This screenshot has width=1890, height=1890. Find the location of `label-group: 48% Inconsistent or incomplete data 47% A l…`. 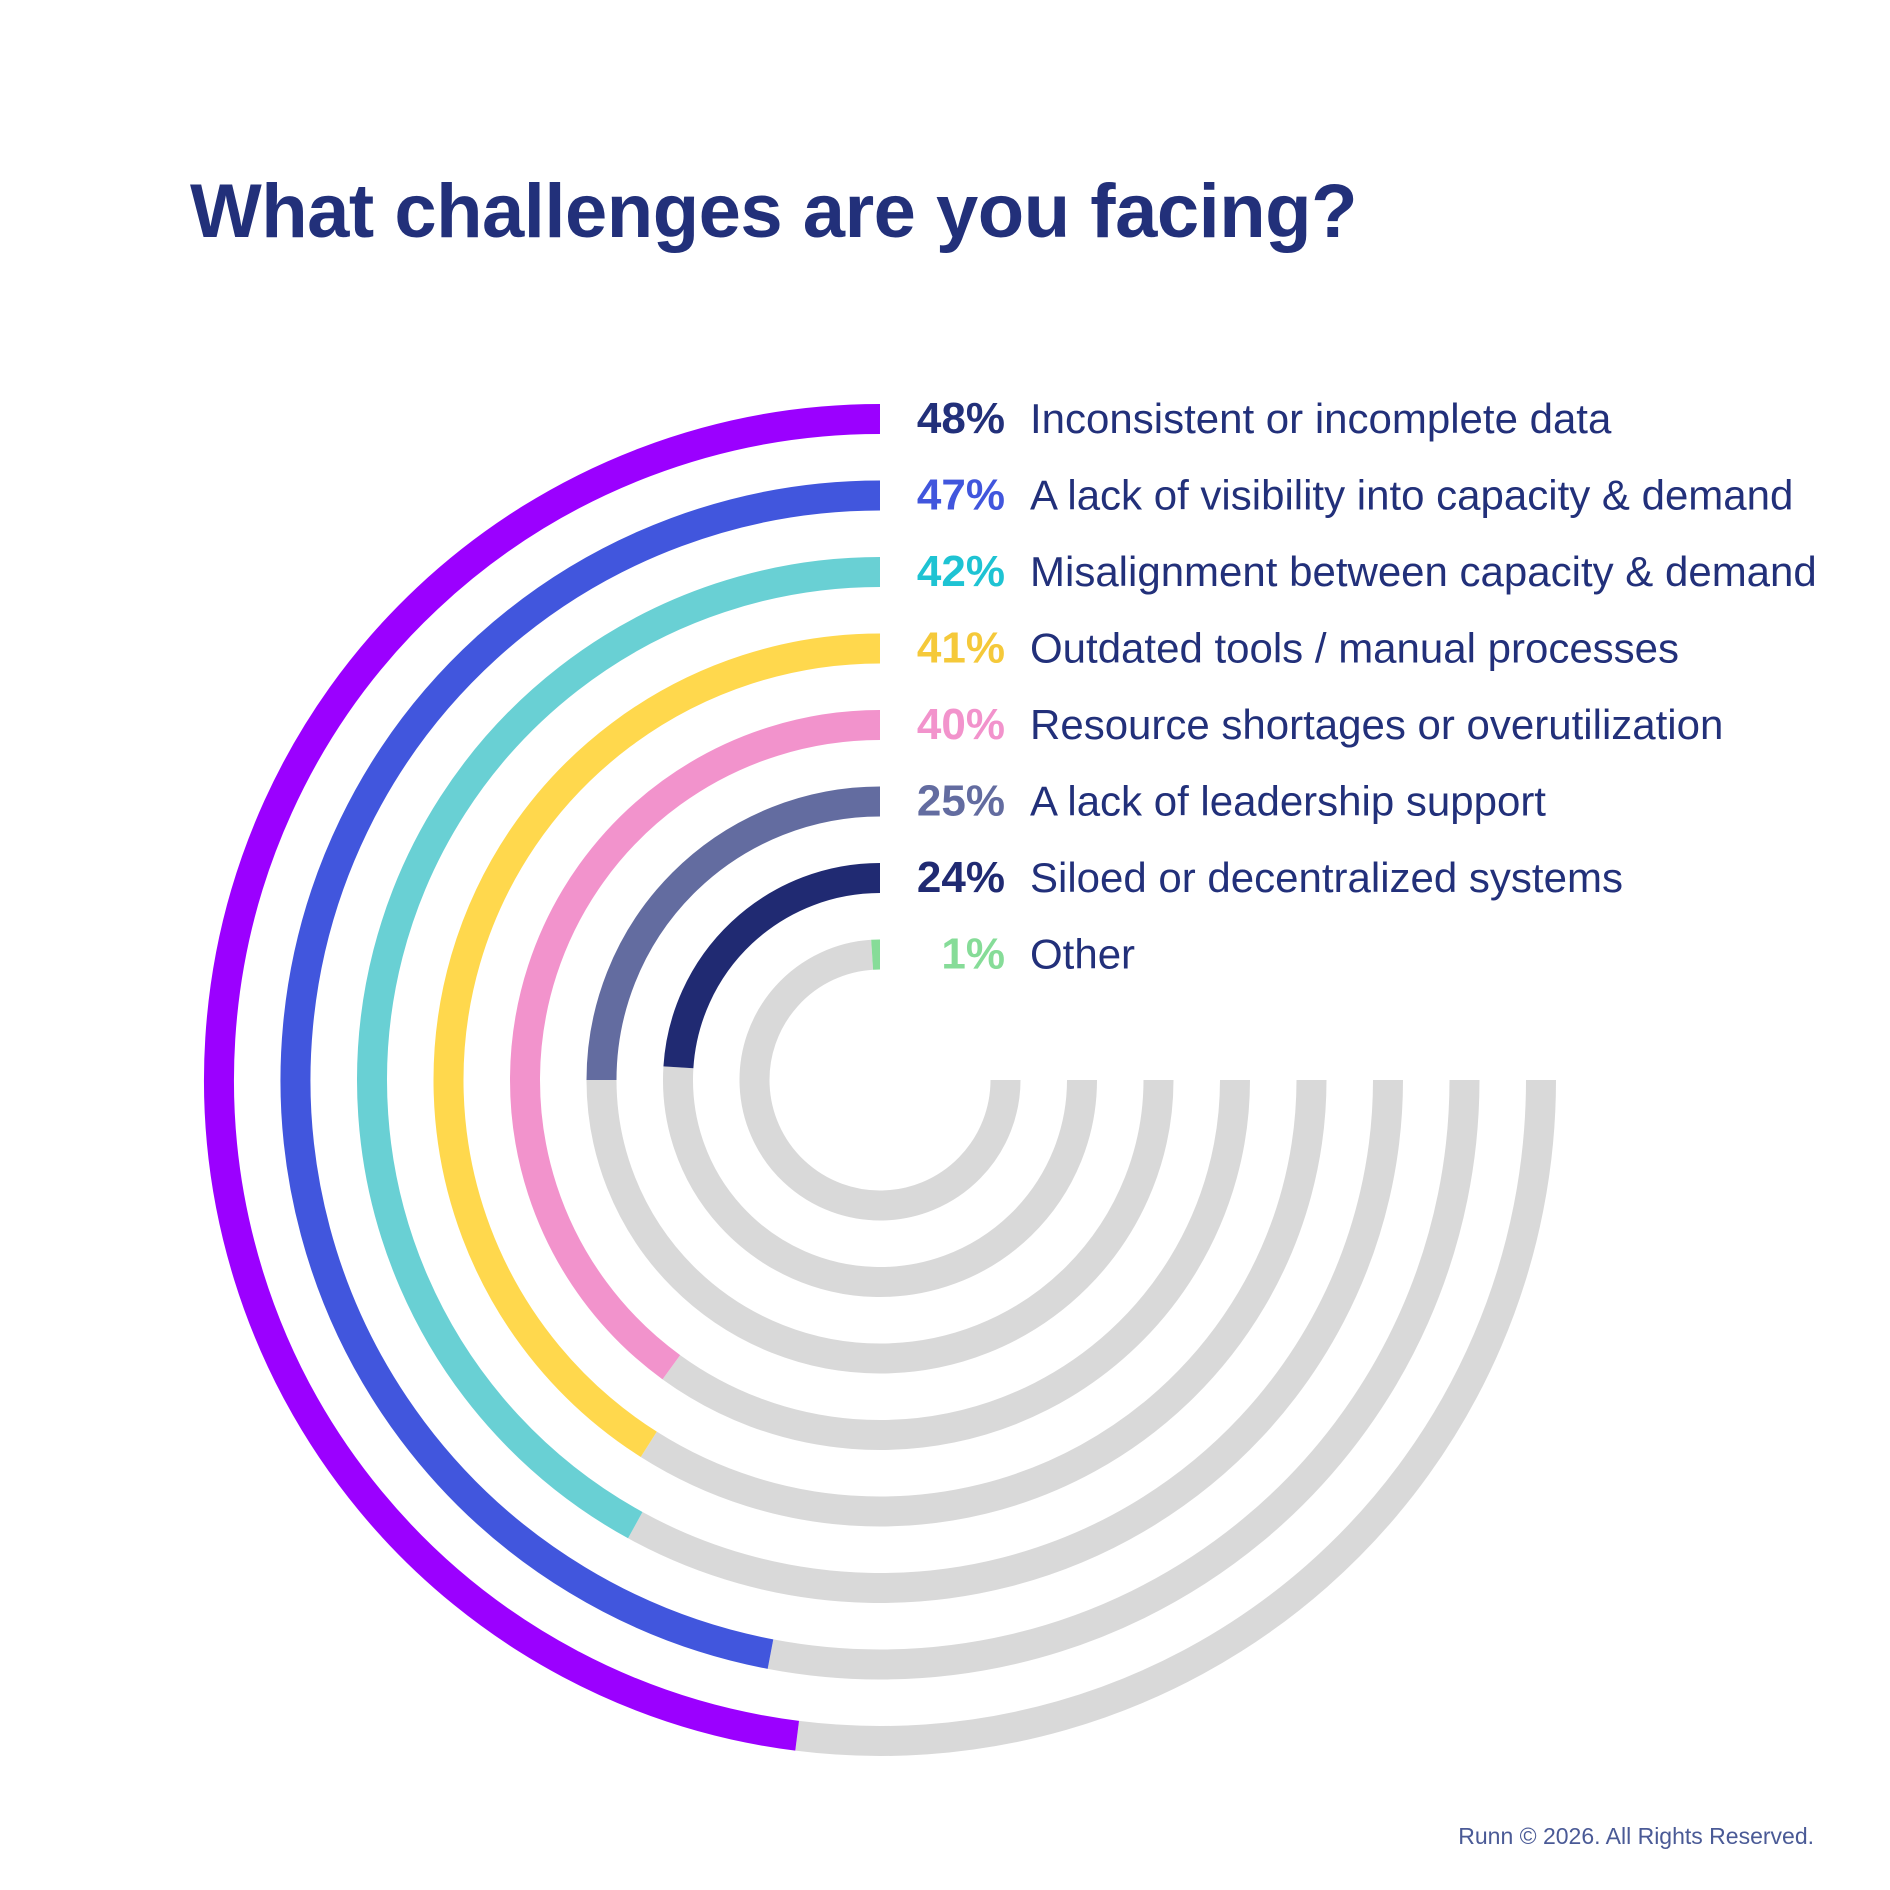

label-group: 48% Inconsistent or incomplete data 47% A l… is located at coordinates (1367, 686).